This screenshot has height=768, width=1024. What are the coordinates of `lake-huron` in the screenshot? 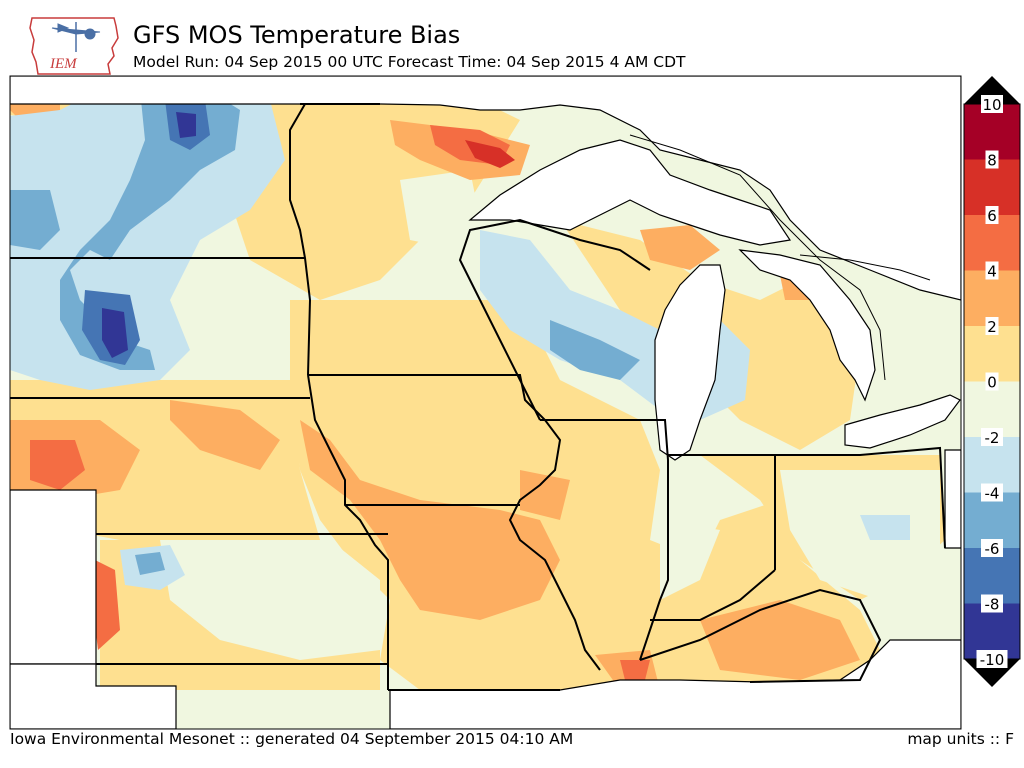 It's located at (807, 325).